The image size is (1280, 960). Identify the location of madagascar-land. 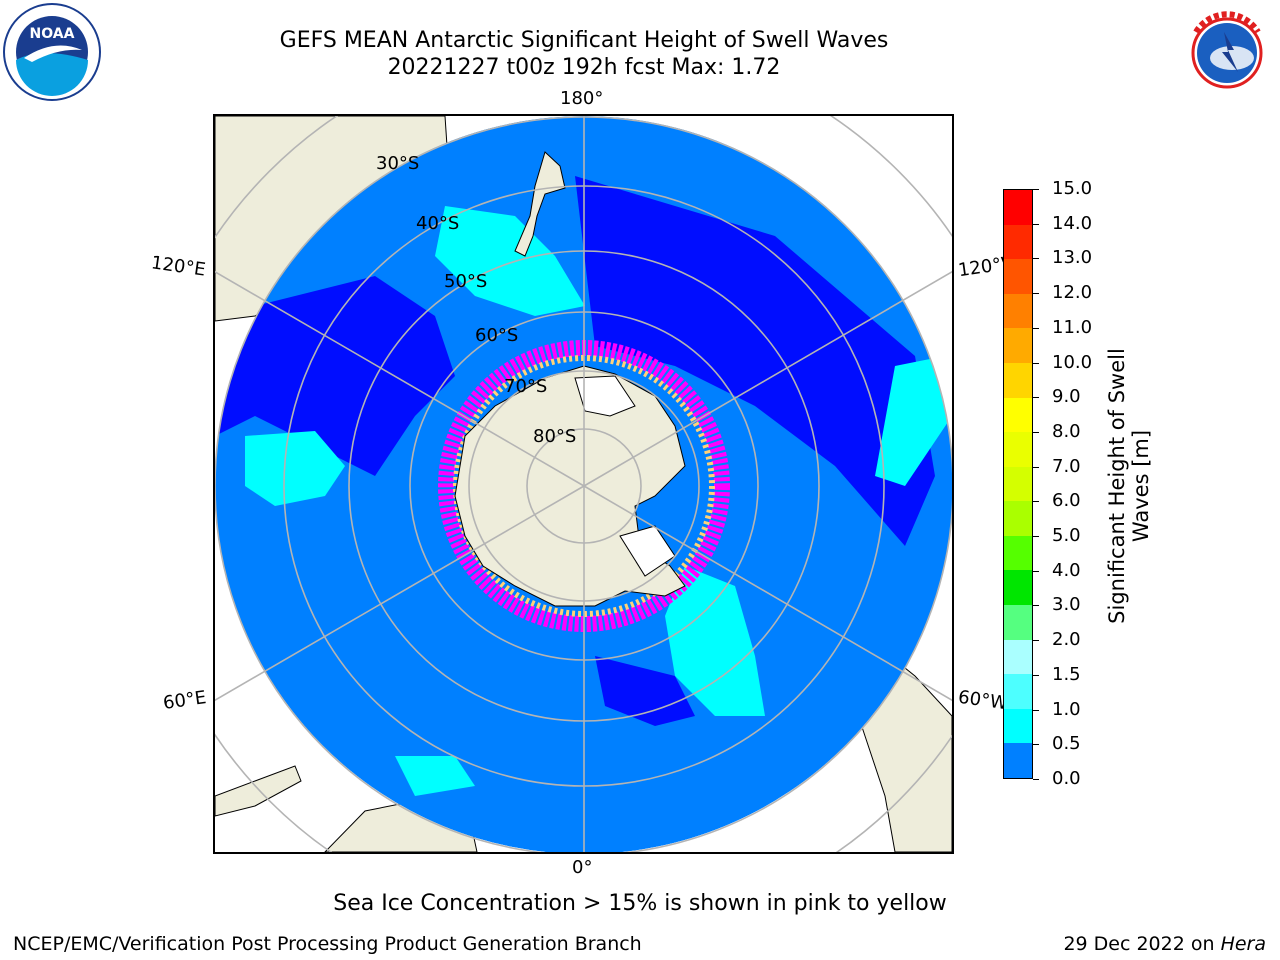
(258, 791).